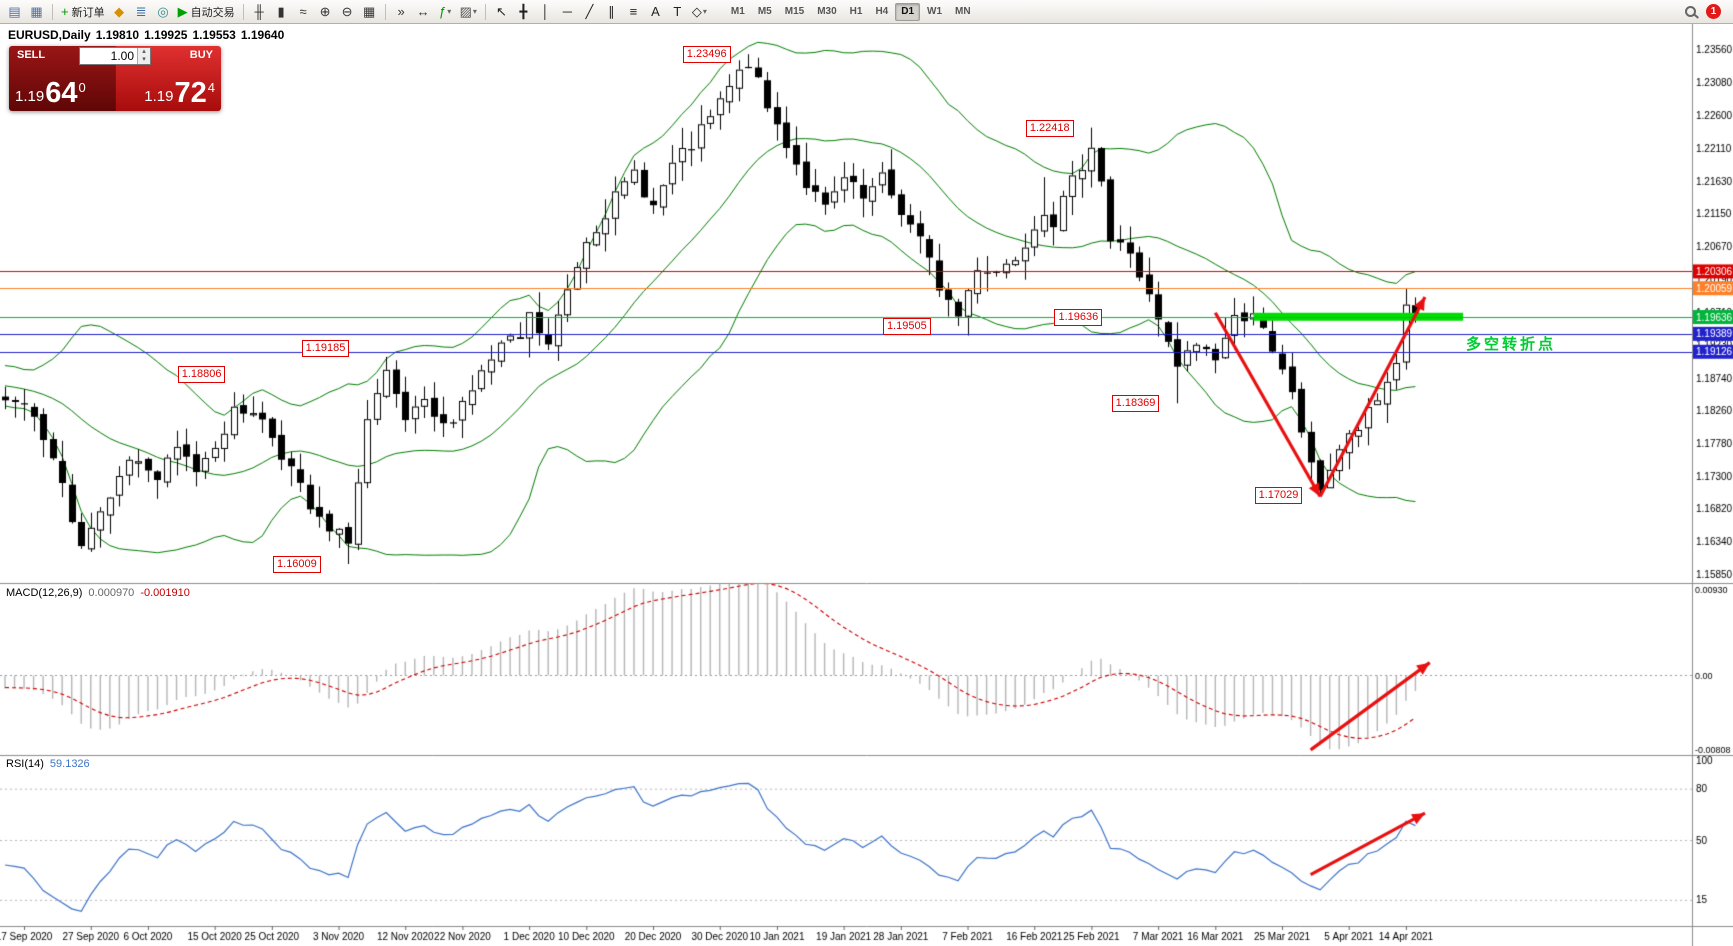 This screenshot has height=946, width=1733. Describe the element at coordinates (211, 87) in the screenshot. I see `ask-price-sup: 4` at that location.